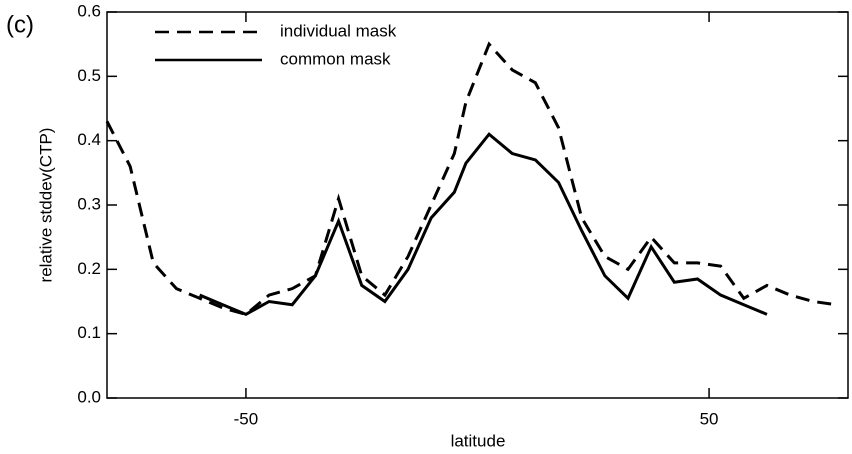 The height and width of the screenshot is (454, 852). I want to click on x-tick-label: 50, so click(709, 418).